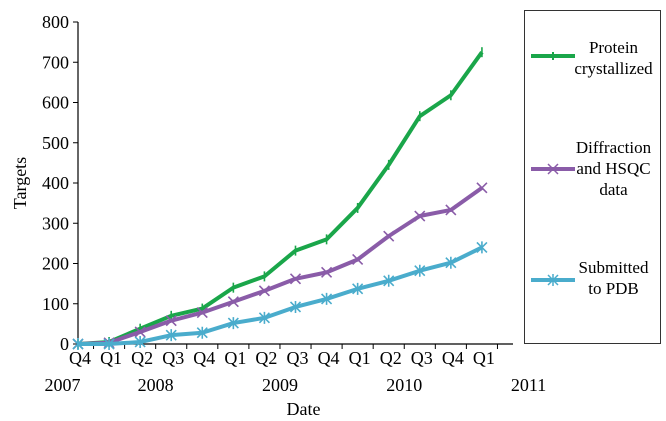 The width and height of the screenshot is (666, 421). Describe the element at coordinates (55, 304) in the screenshot. I see `y-tick-label: 100` at that location.